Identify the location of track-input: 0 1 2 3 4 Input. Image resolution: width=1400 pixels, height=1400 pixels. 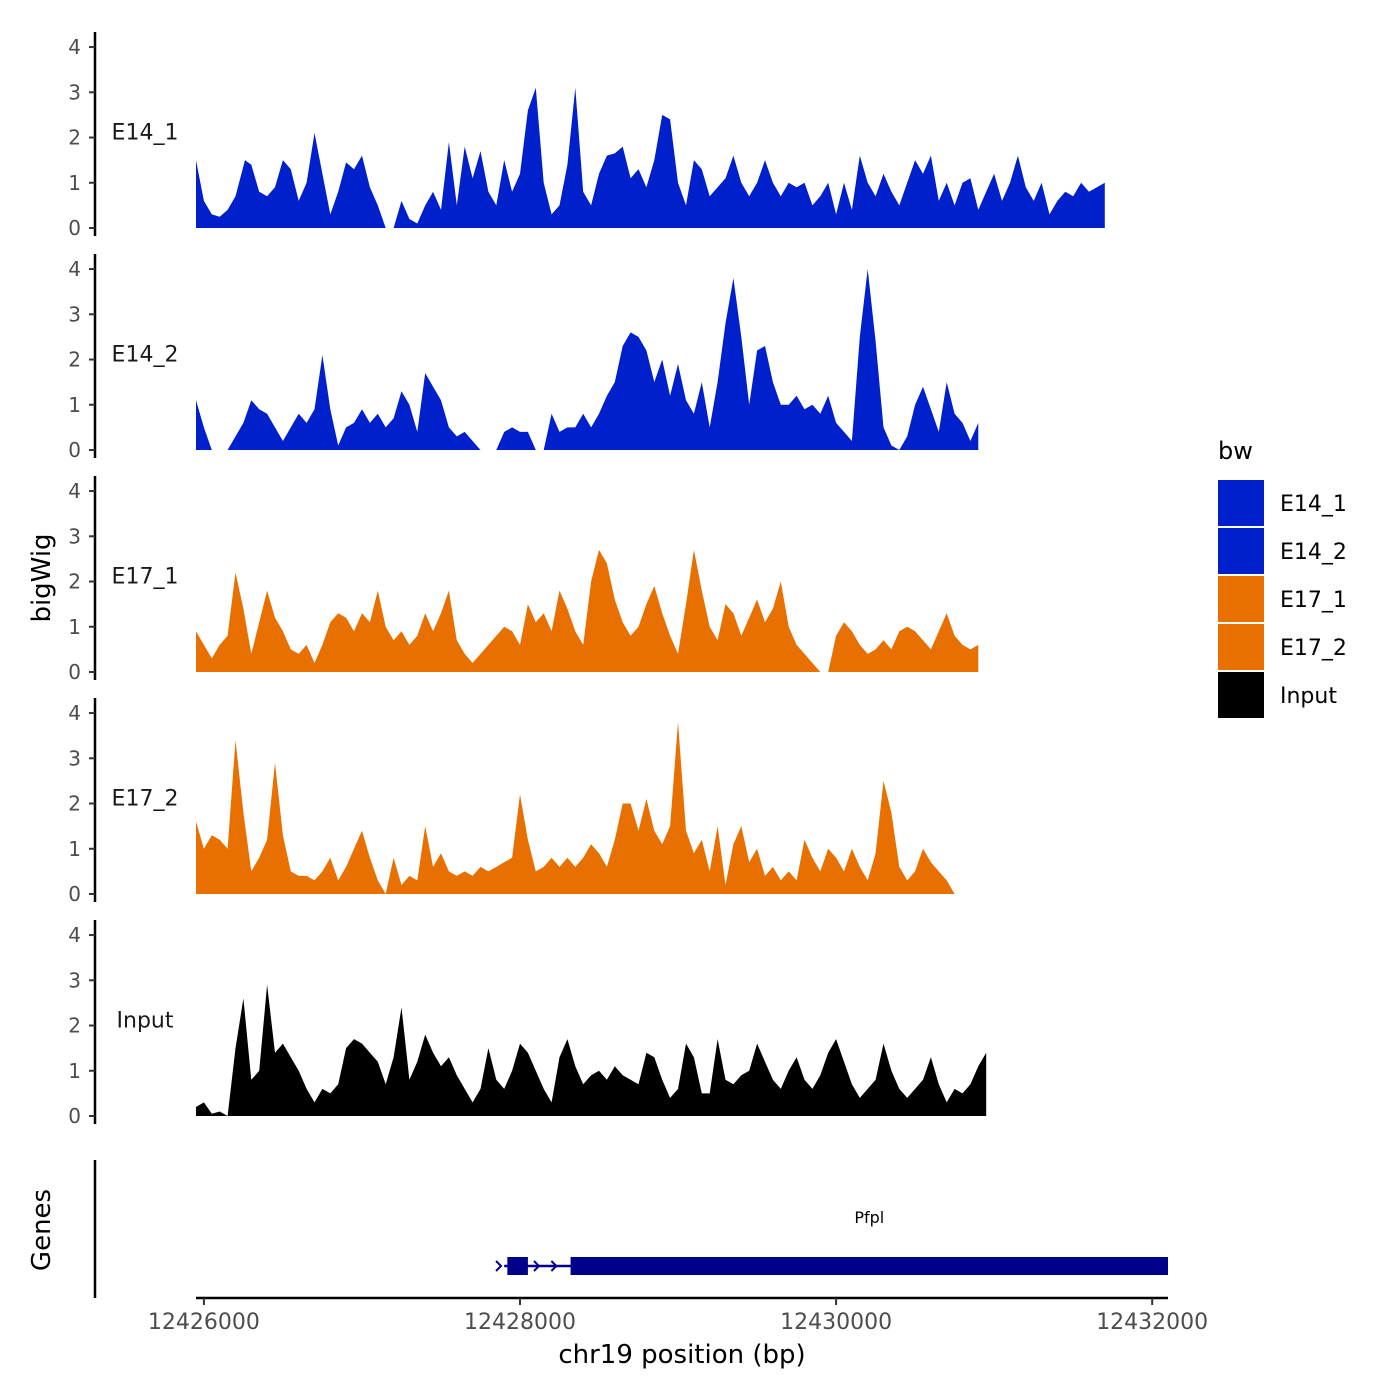
(527, 1024).